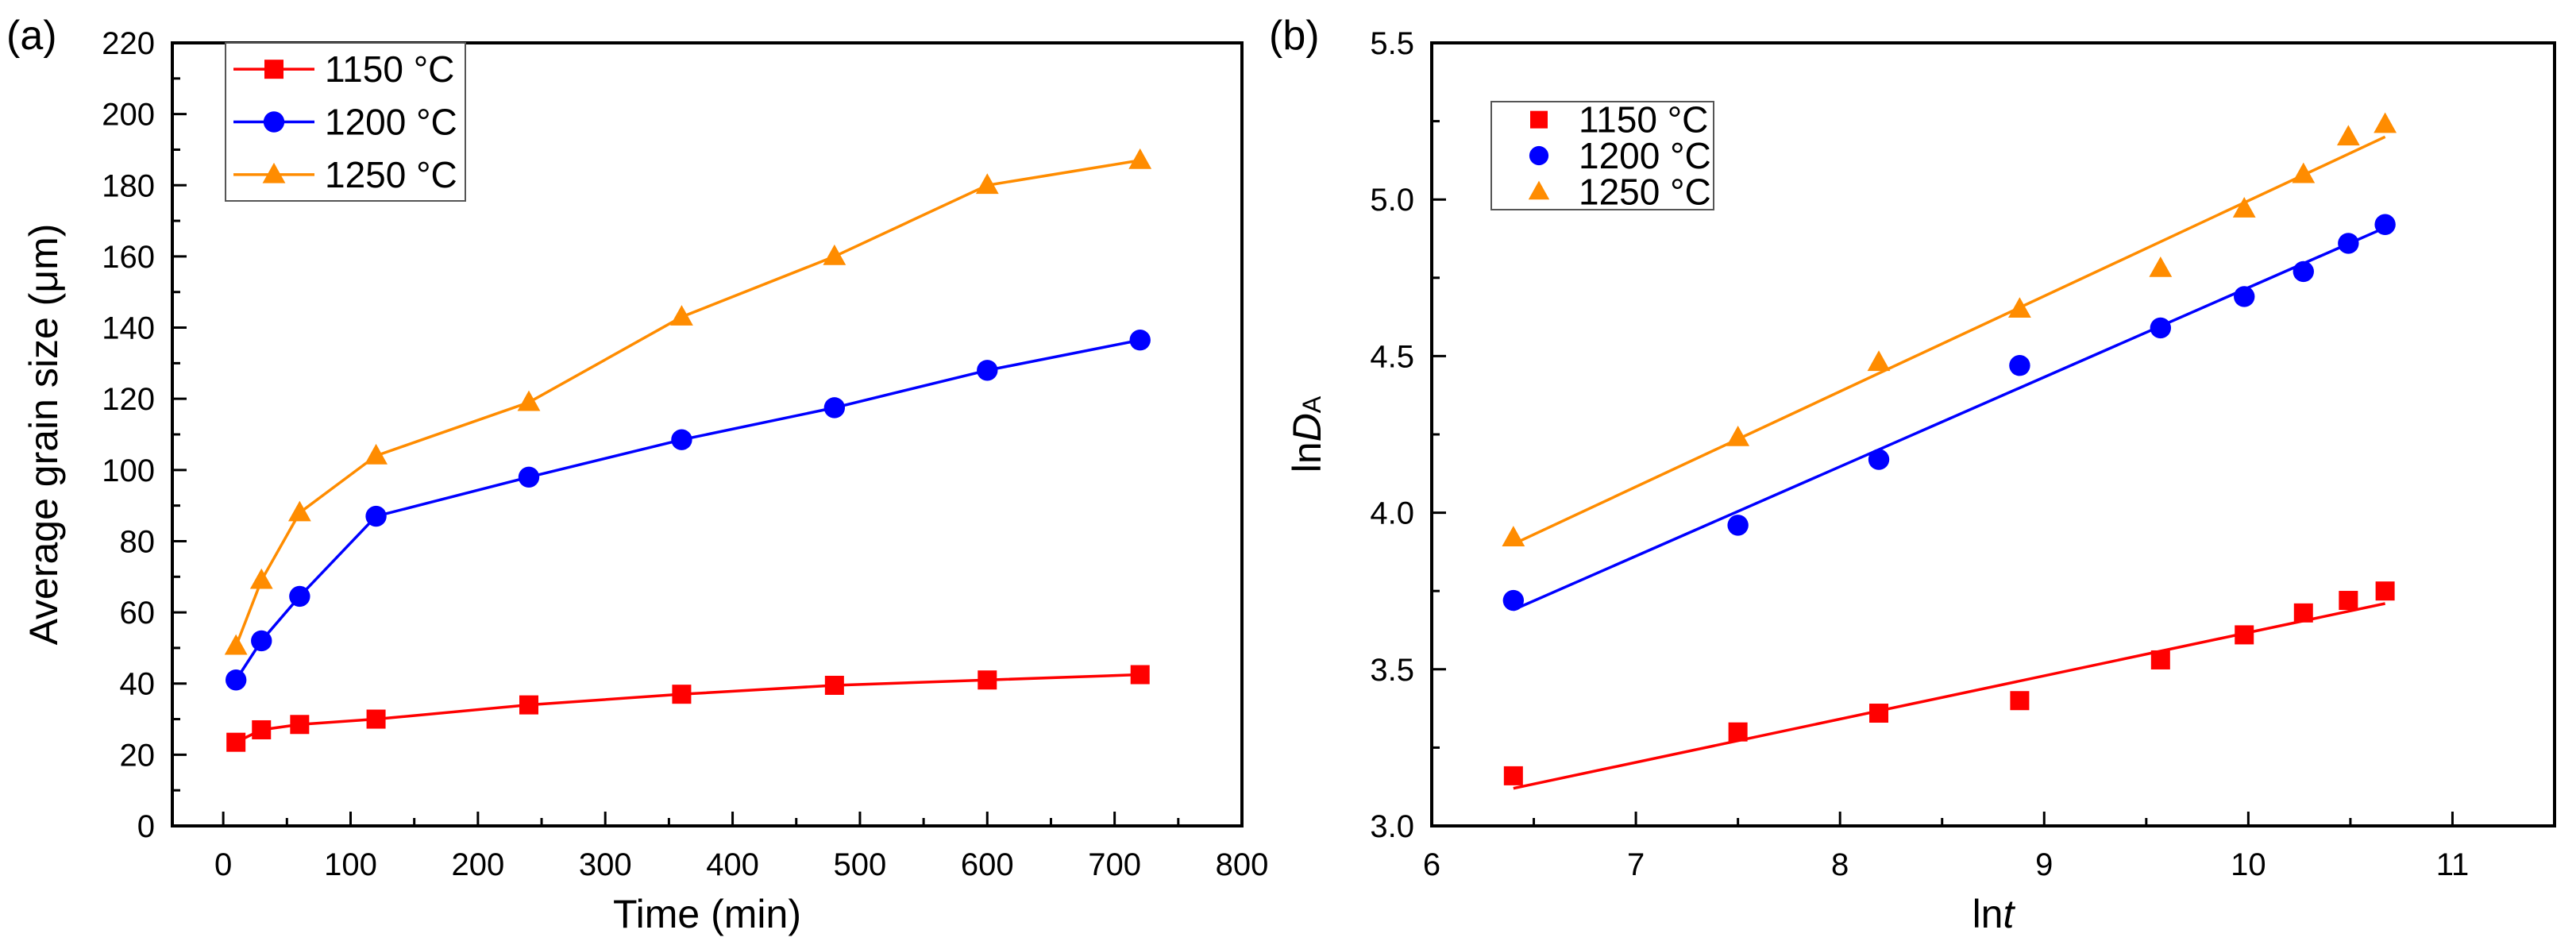 The height and width of the screenshot is (949, 2576). What do you see at coordinates (1645, 191) in the screenshot?
I see `legend-label: 1250 °C` at bounding box center [1645, 191].